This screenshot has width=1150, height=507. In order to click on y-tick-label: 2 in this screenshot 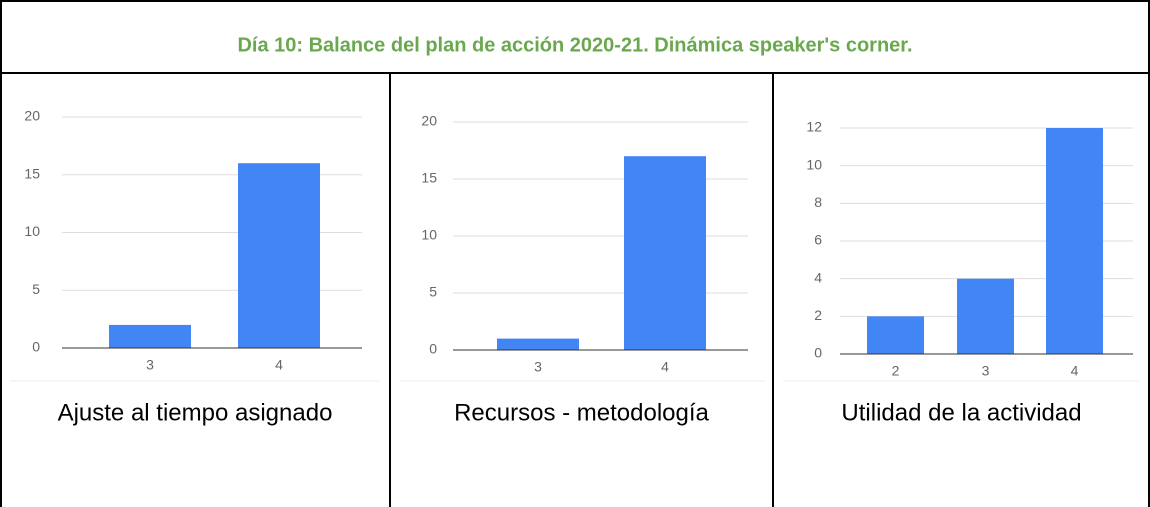, I will do `click(818, 315)`.